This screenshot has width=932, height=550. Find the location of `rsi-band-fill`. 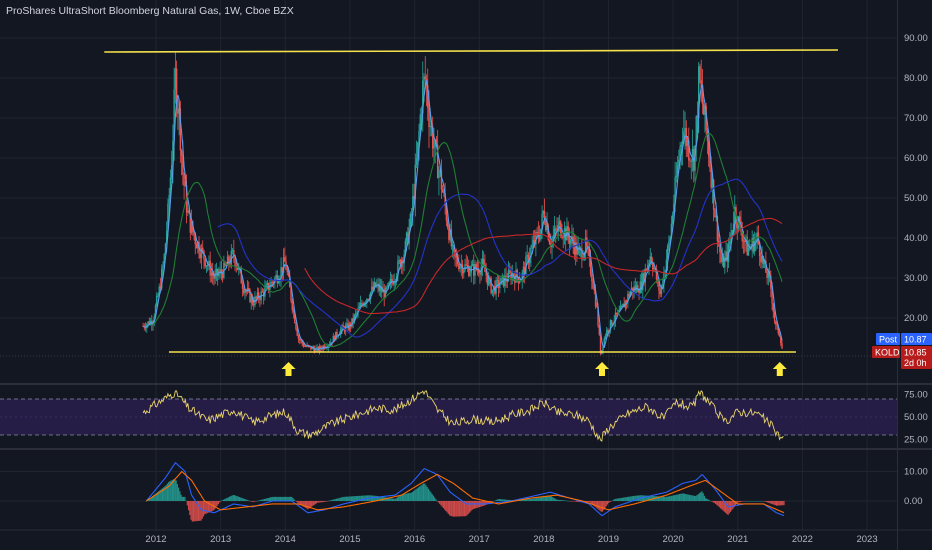

rsi-band-fill is located at coordinates (448, 417).